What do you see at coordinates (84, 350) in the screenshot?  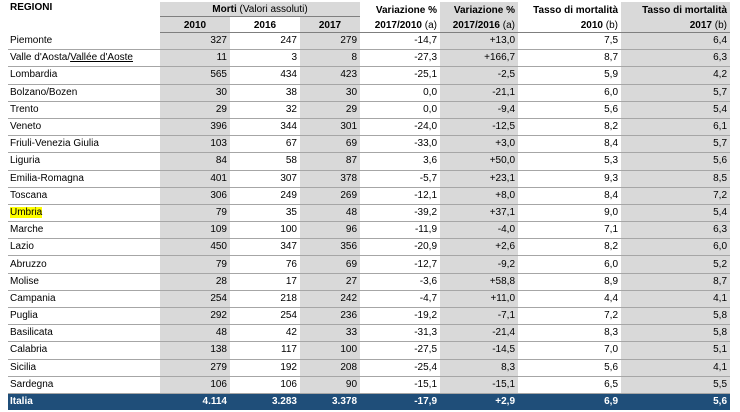 I see `region-name: Calabria` at bounding box center [84, 350].